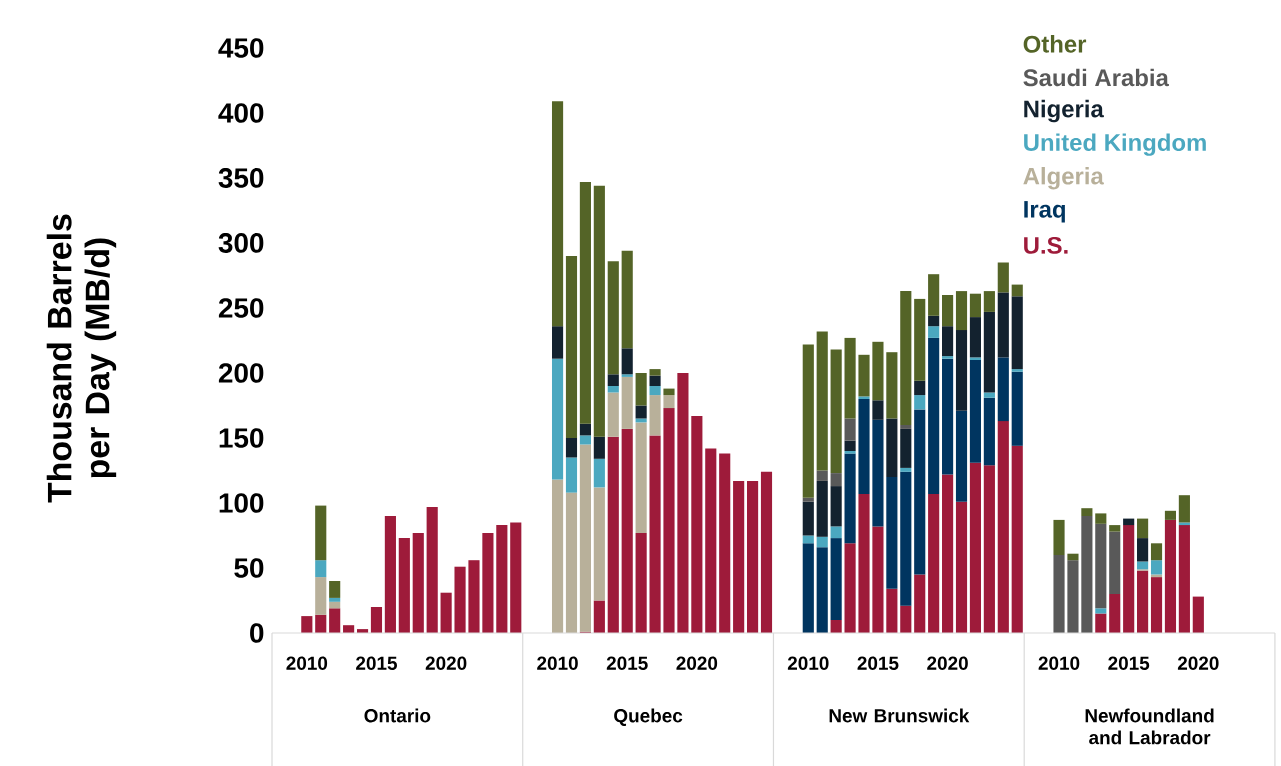  What do you see at coordinates (81, 358) in the screenshot?
I see `y-axis-title: Thousand Barrels per Day (MB/d)` at bounding box center [81, 358].